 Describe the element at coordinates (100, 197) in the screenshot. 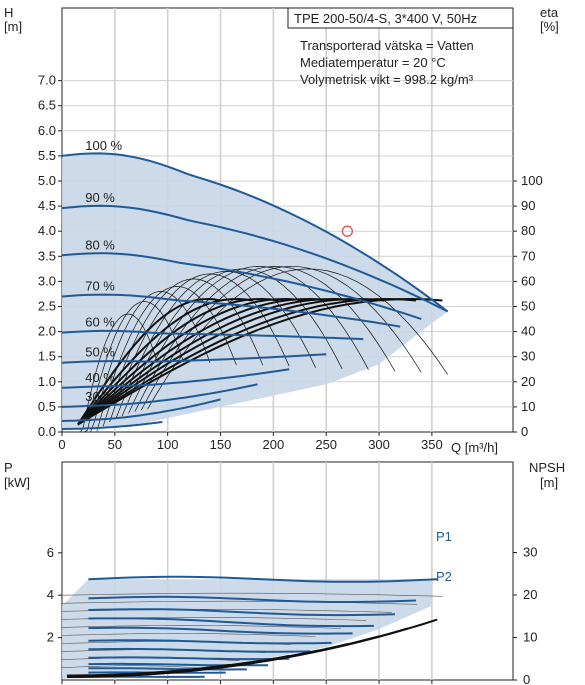

I see `speed-label: 90 %` at that location.